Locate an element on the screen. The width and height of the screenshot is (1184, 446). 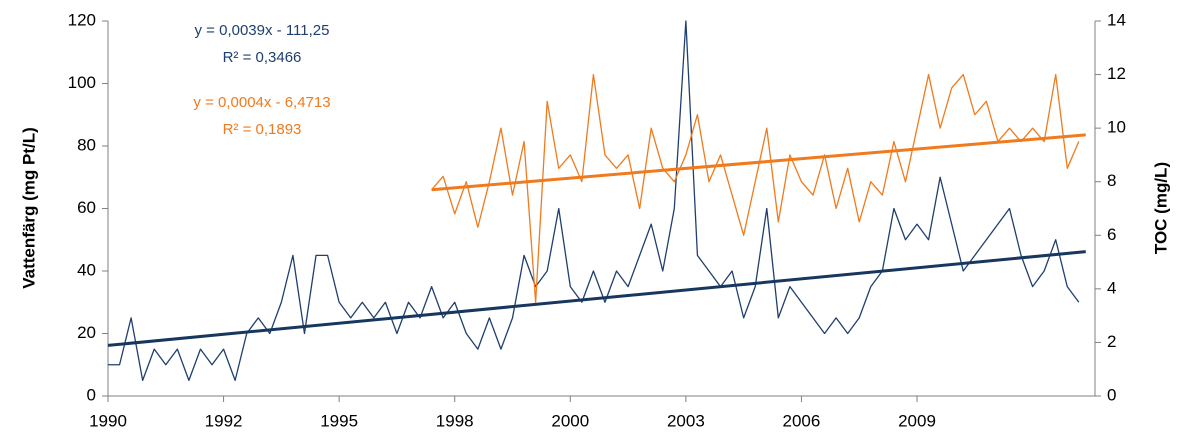
y-axis-title: Vattenfärg (mg Pt/L) is located at coordinates (28, 208).